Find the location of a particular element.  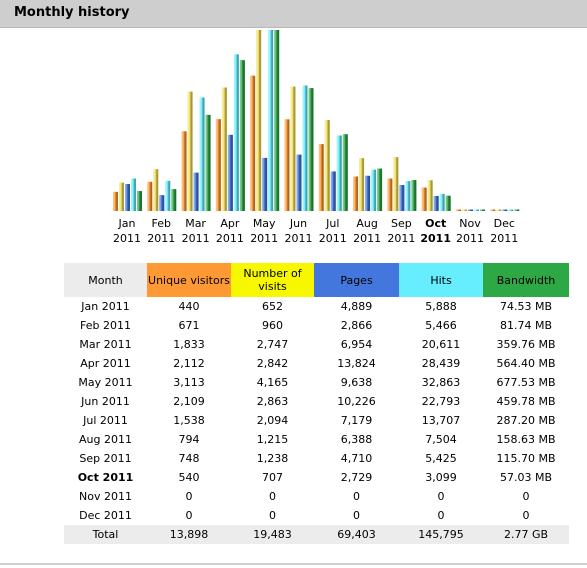

month-name: Aug is located at coordinates (367, 223).